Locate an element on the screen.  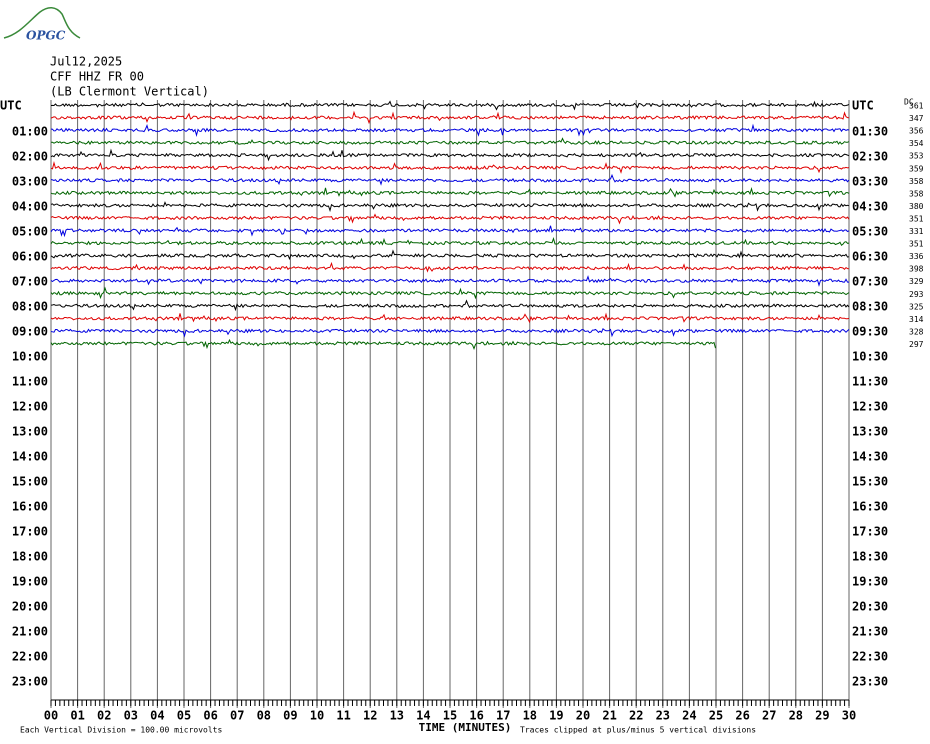
x-tick-label: 16 is located at coordinates (476, 716).